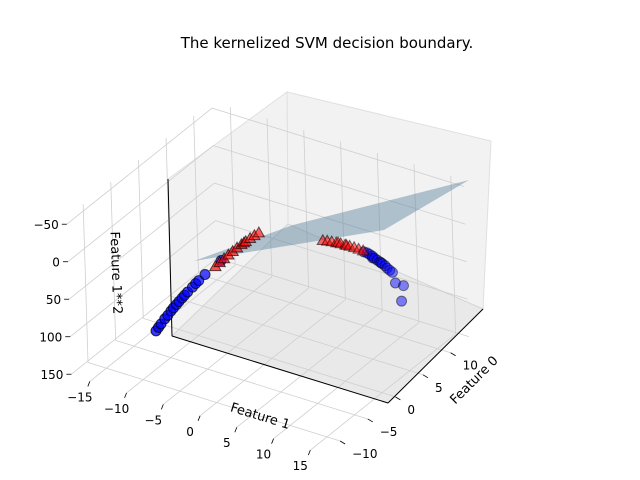 The image size is (640, 480). I want to click on feature1-tick-label: −5, so click(153, 420).